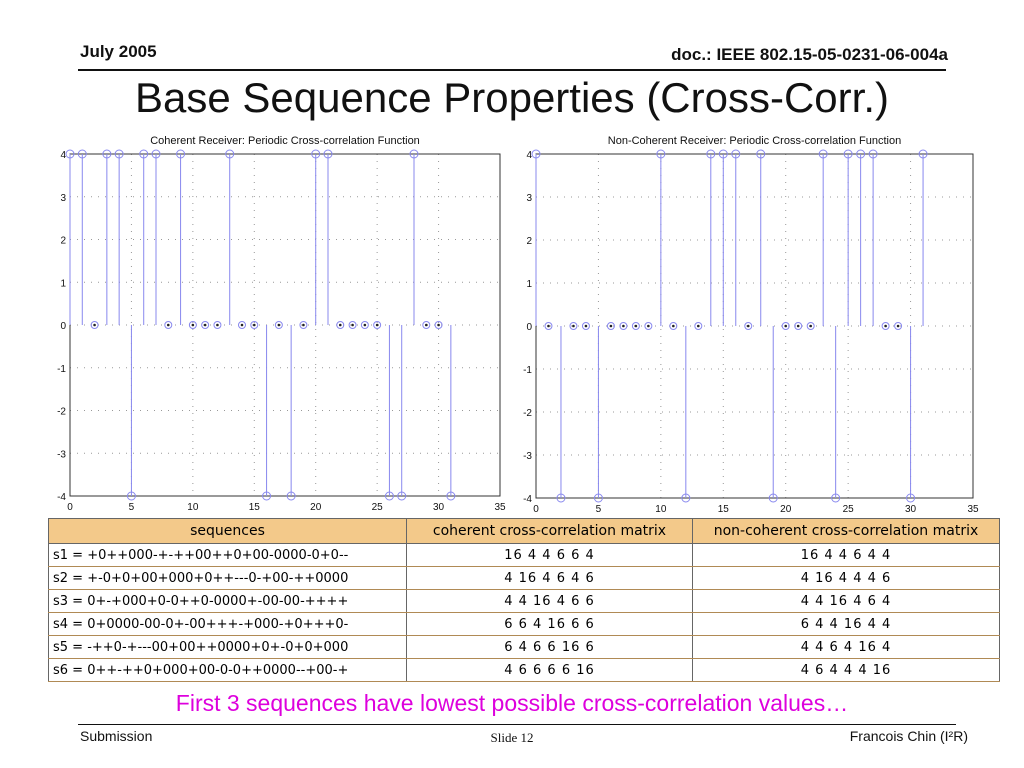 The width and height of the screenshot is (1024, 768). What do you see at coordinates (529, 327) in the screenshot?
I see `y-tick-label: 0` at bounding box center [529, 327].